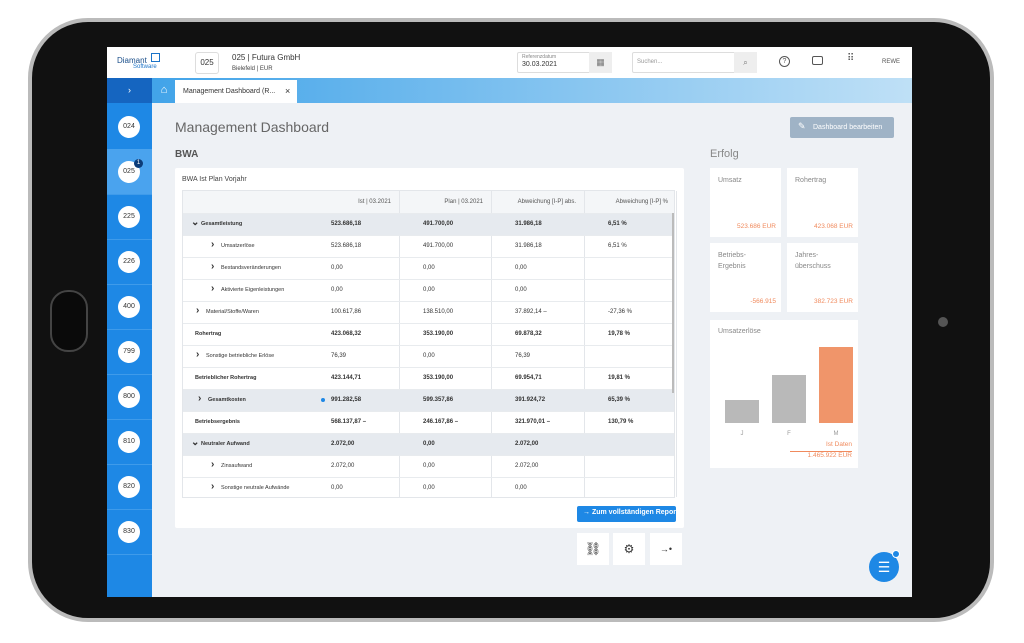 Image resolution: width=1024 pixels, height=643 pixels. What do you see at coordinates (138, 163) in the screenshot?
I see `sidebar-badge: 1` at bounding box center [138, 163].